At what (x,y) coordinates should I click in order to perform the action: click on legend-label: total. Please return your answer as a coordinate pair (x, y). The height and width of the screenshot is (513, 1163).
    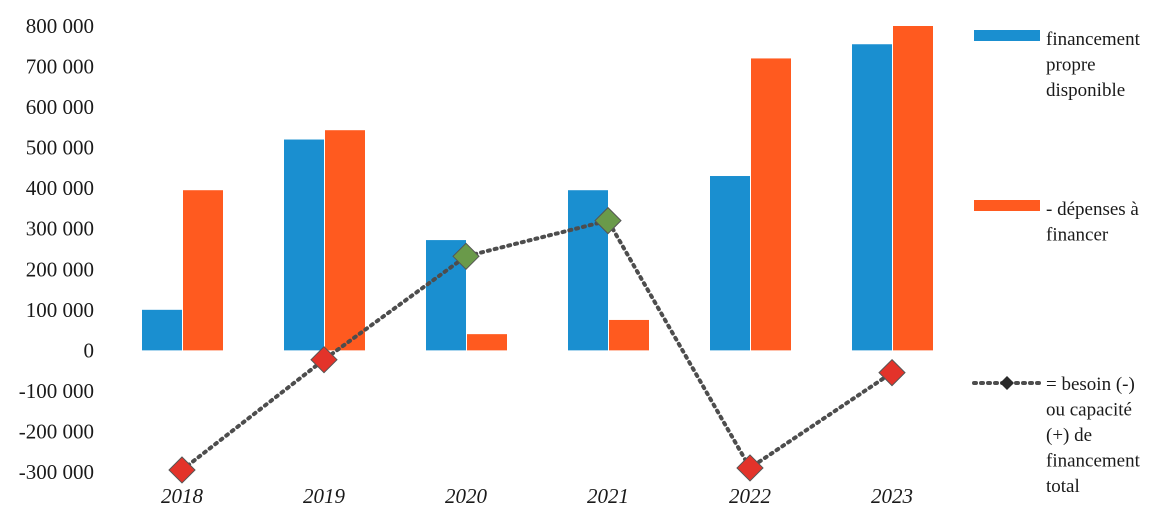
    Looking at the image, I should click on (1063, 486).